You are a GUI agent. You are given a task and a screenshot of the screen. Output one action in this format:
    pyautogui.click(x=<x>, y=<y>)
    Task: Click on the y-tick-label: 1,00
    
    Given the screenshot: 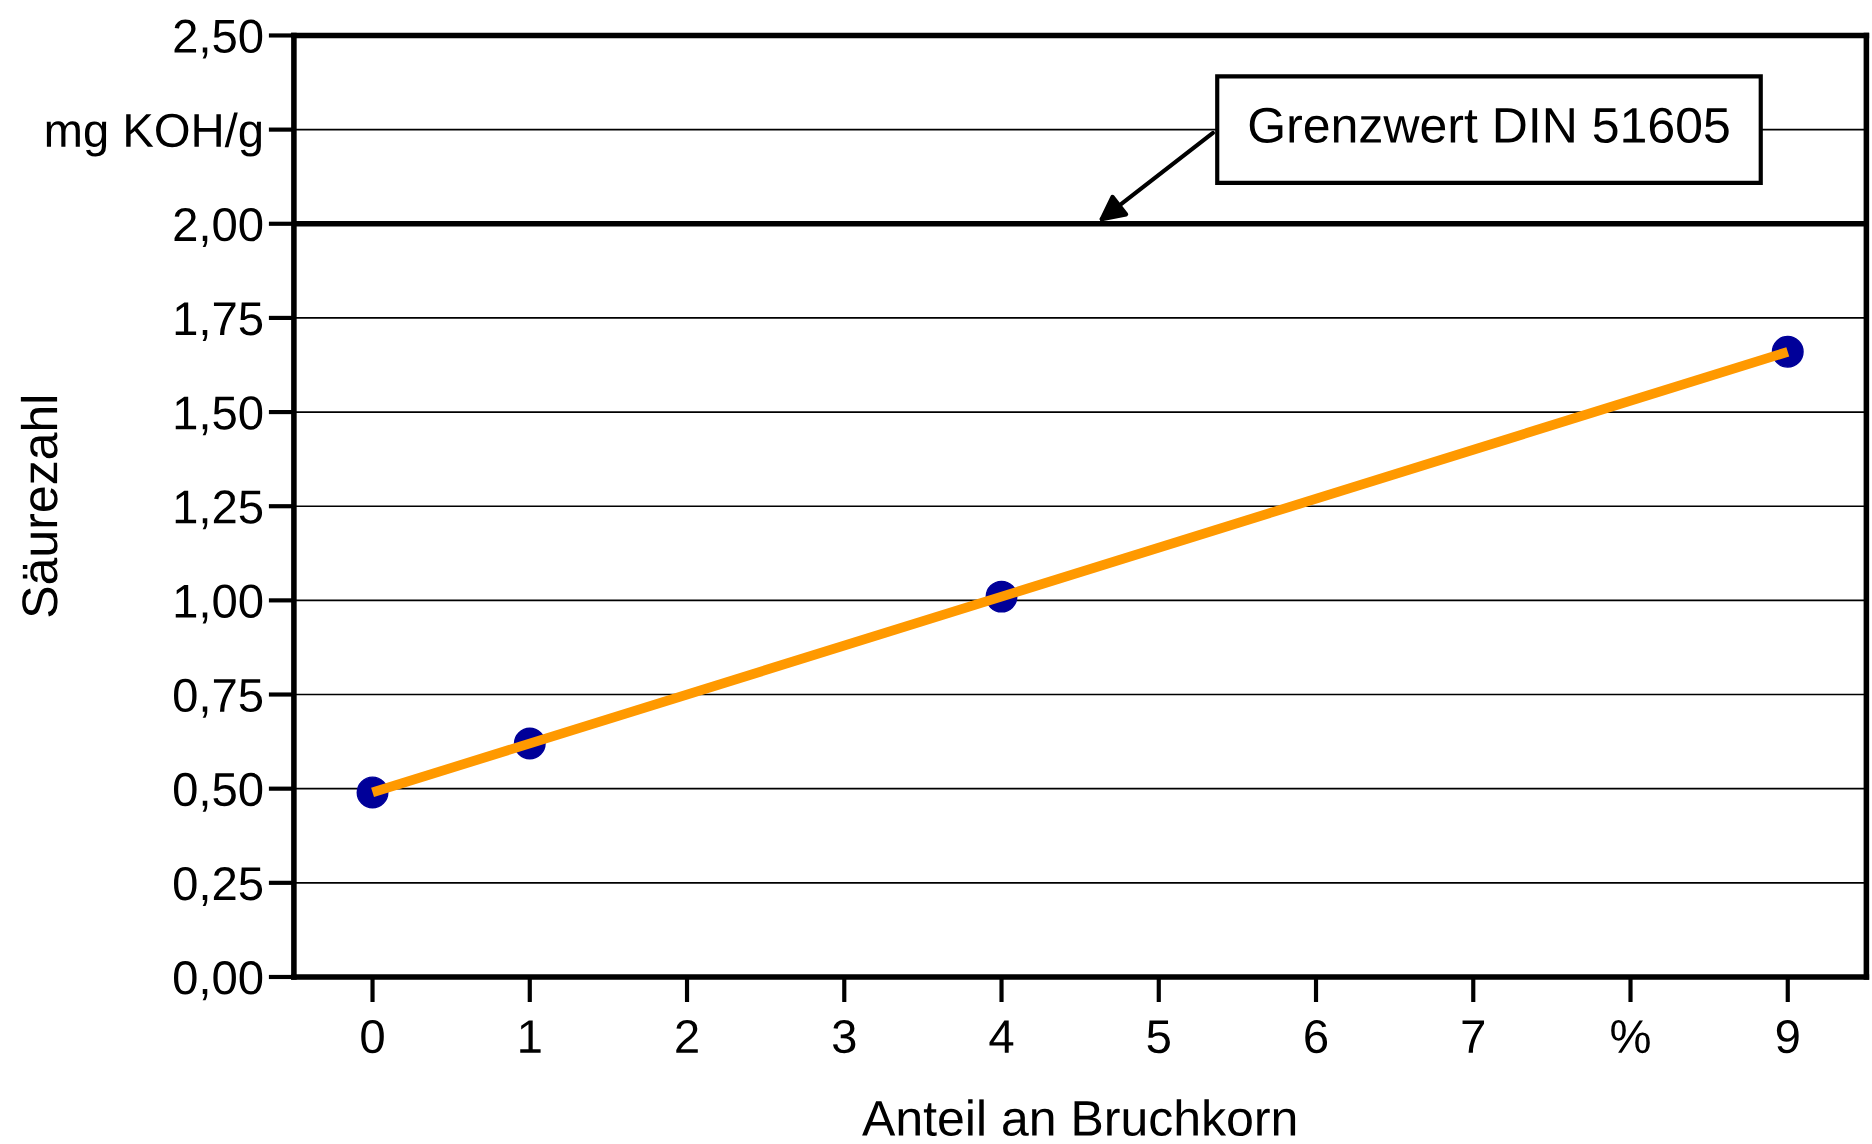 What is the action you would take?
    pyautogui.click(x=219, y=604)
    